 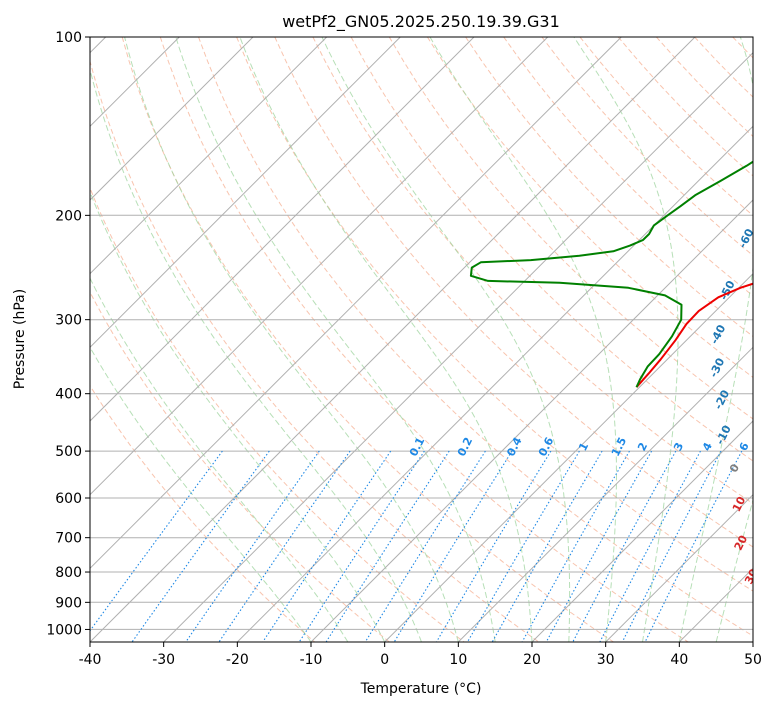 I want to click on x-tick-label: 40, so click(x=679, y=660).